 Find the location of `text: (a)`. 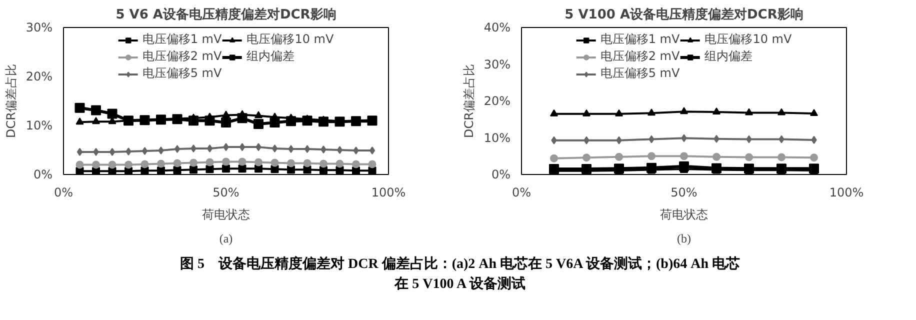

text: (a) is located at coordinates (226, 239).